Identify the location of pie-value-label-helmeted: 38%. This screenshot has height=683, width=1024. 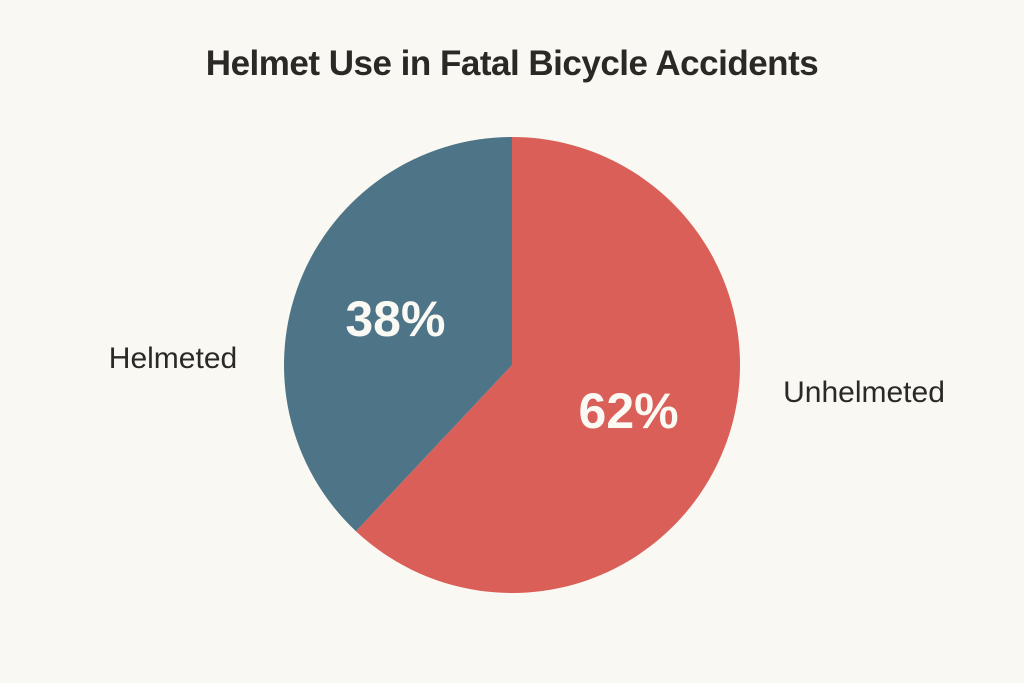
(395, 319).